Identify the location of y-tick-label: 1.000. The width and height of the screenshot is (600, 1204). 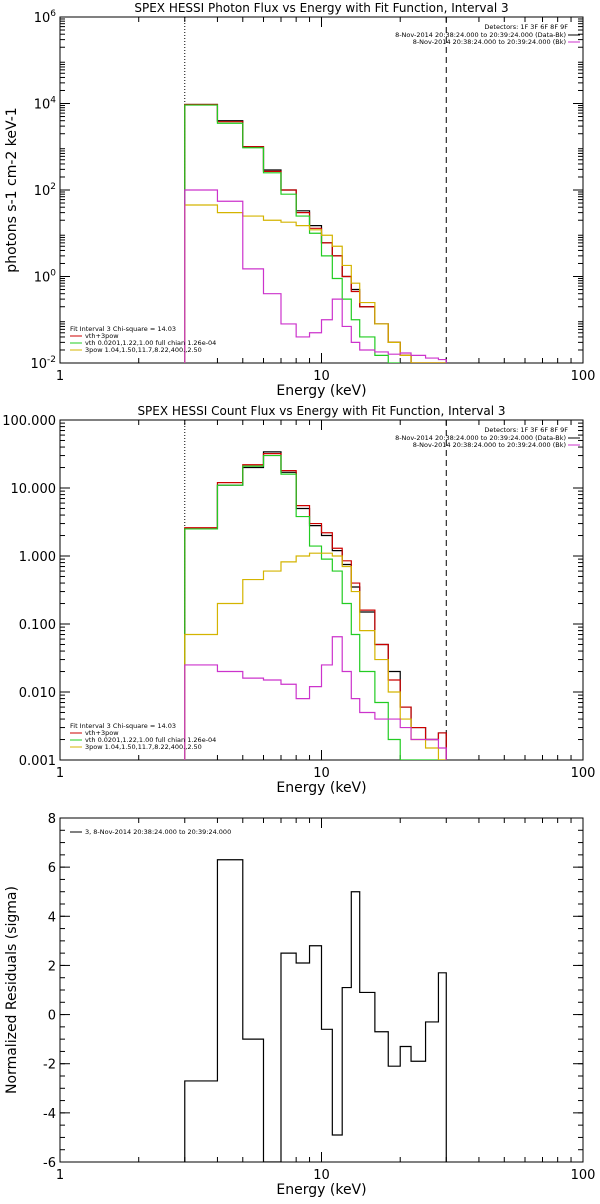
(37, 557).